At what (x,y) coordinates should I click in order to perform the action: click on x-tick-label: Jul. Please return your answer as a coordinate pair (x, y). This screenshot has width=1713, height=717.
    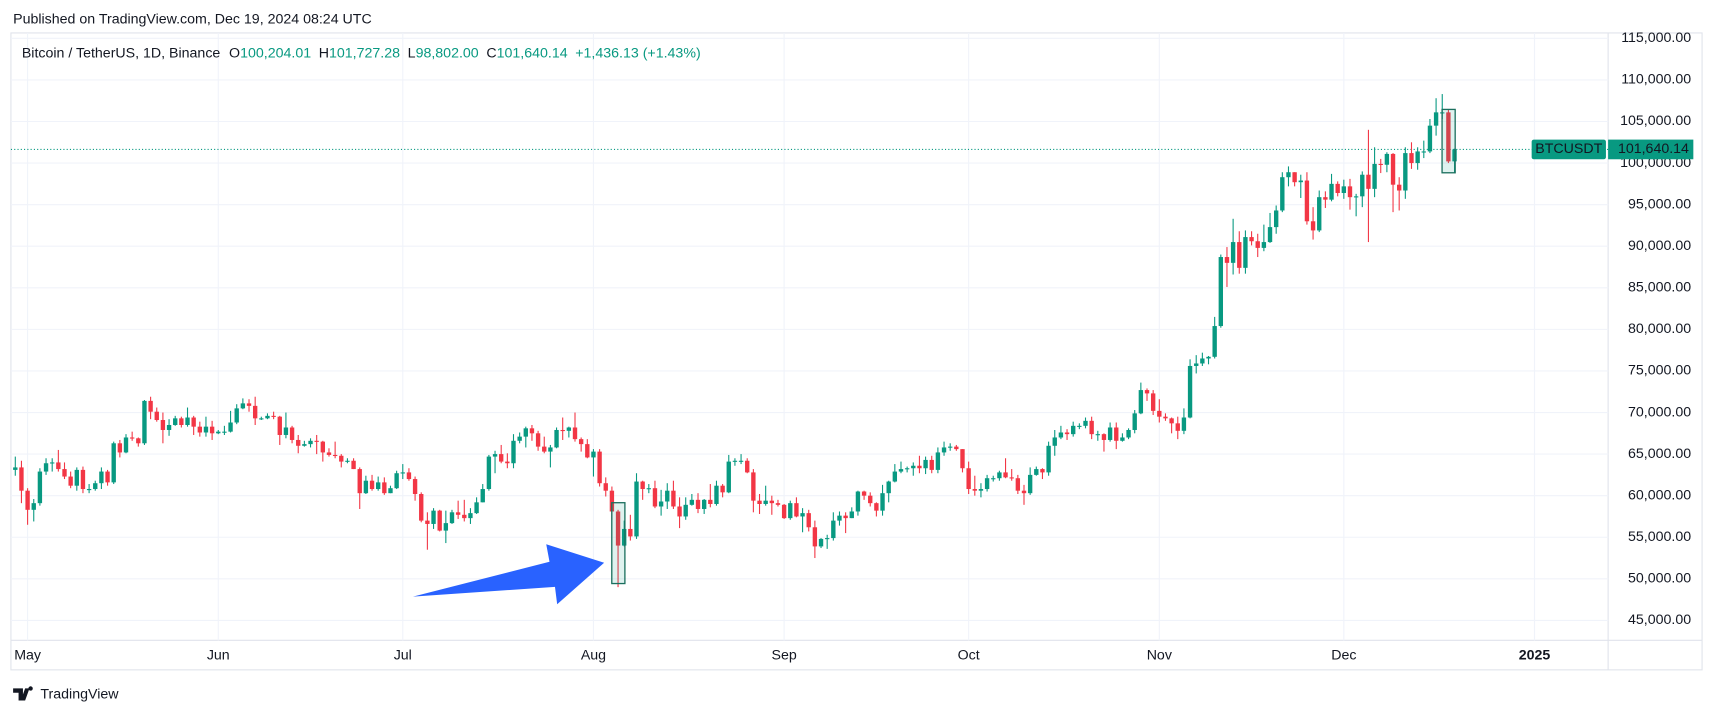
    Looking at the image, I should click on (403, 655).